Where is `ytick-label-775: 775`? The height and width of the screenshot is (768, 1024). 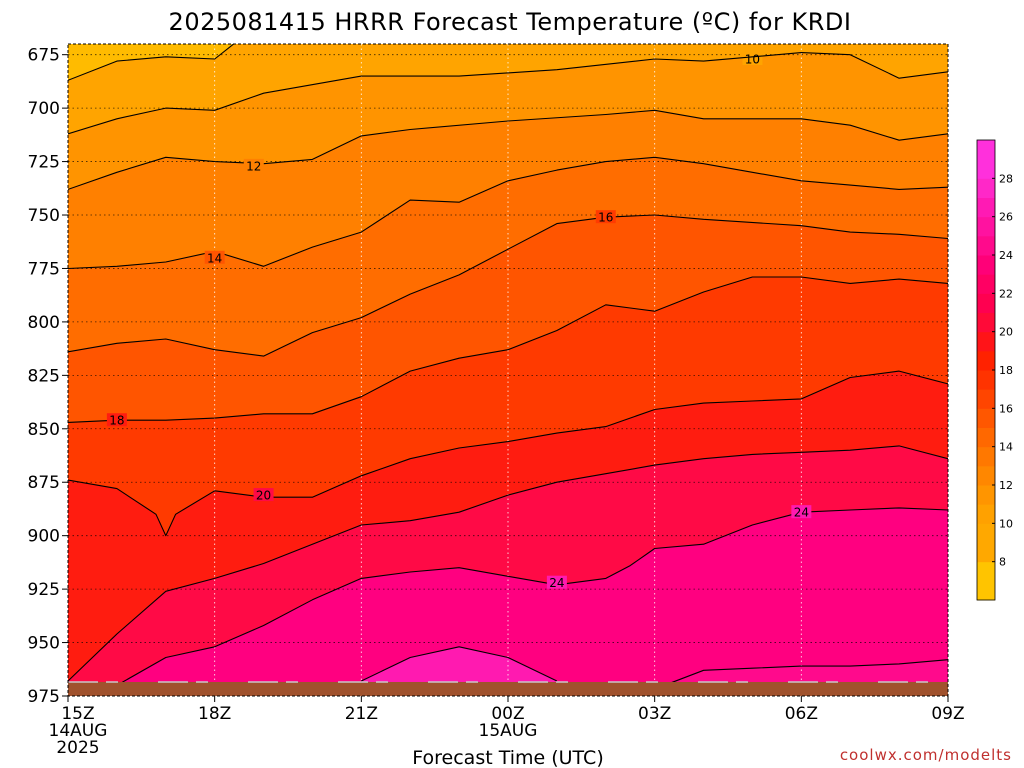 ytick-label-775: 775 is located at coordinates (44, 269).